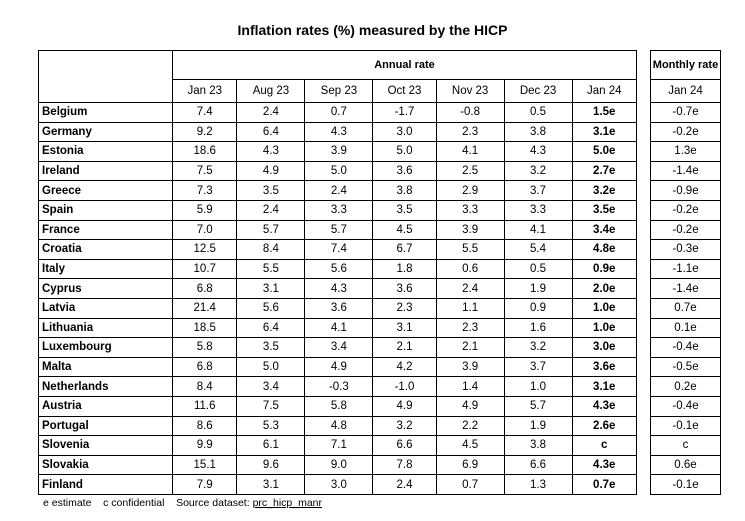 The height and width of the screenshot is (521, 745). I want to click on country-cell: Belgium, so click(105, 112).